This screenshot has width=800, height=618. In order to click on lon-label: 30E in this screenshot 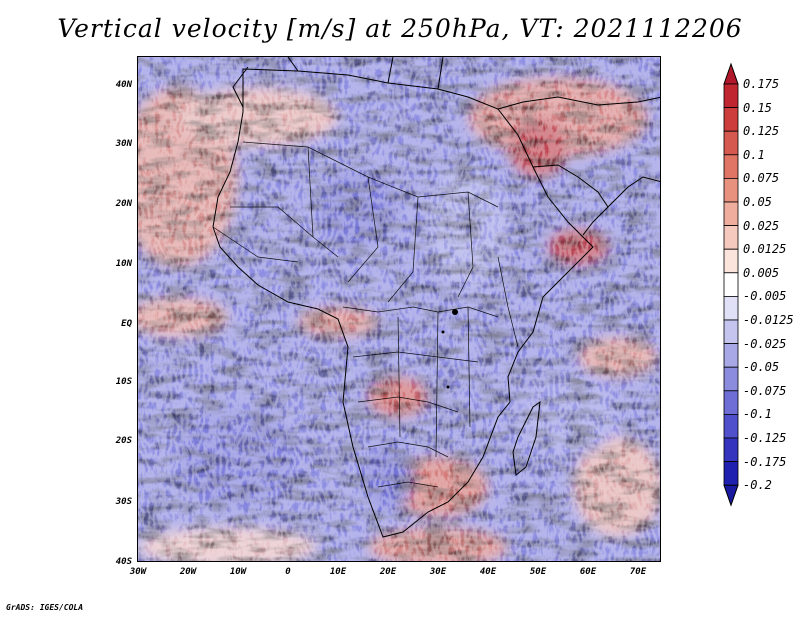, I will do `click(438, 572)`.